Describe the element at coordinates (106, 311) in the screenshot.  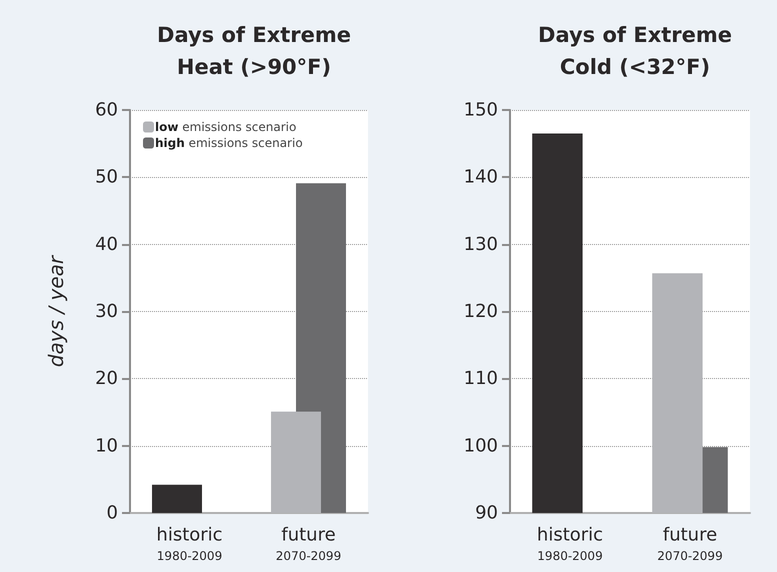
I see `y-tick-label: 30` at that location.